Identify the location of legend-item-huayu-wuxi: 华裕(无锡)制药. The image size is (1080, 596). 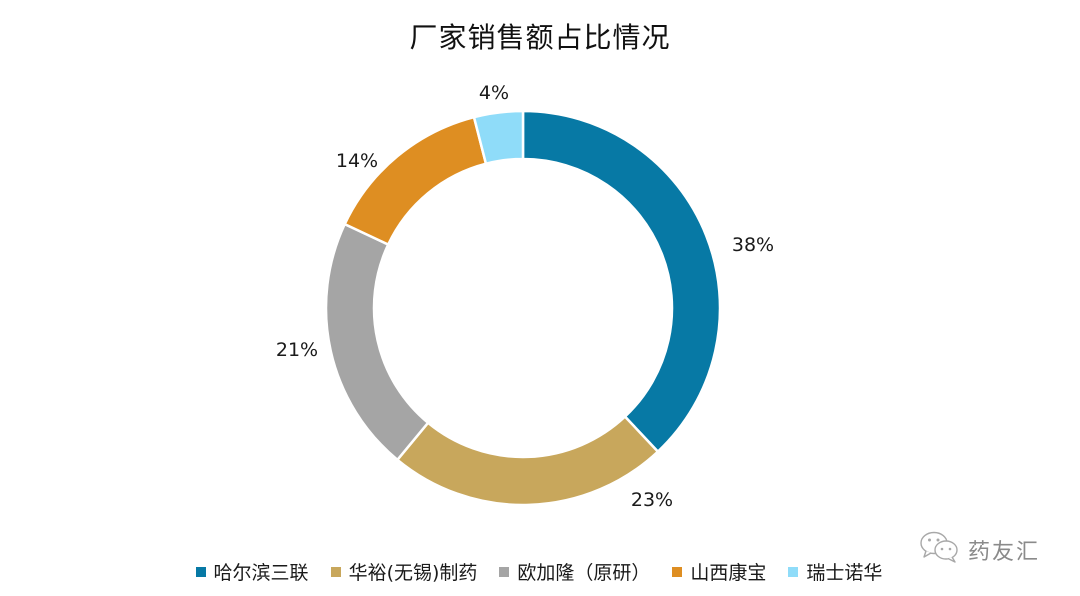
(404, 571).